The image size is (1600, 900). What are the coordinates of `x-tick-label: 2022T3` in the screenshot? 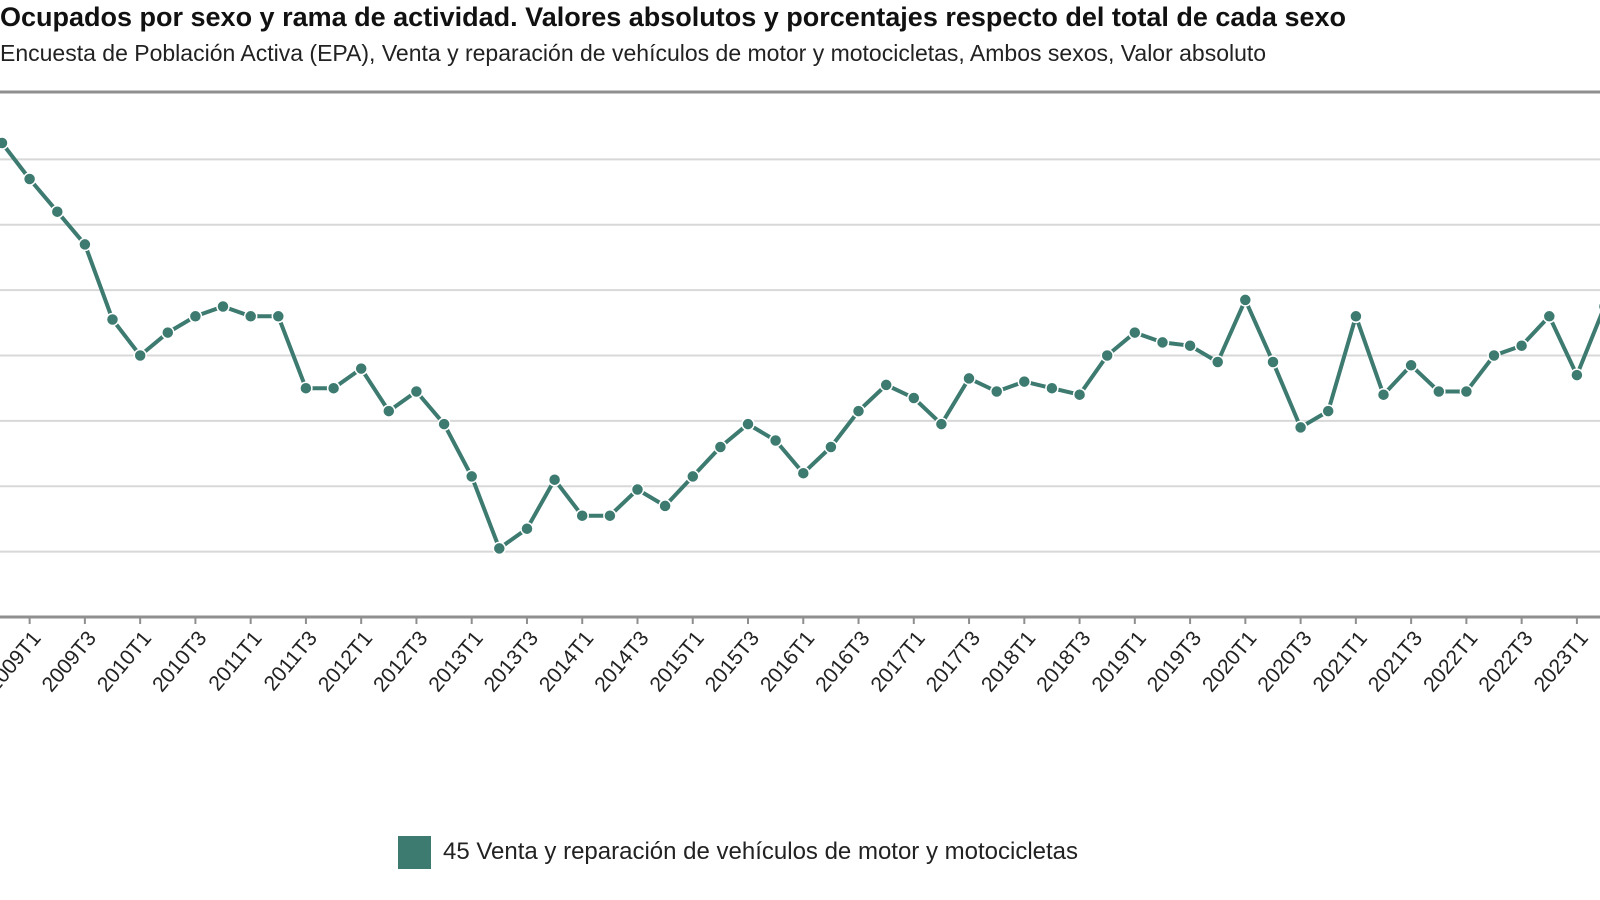 It's located at (1505, 661).